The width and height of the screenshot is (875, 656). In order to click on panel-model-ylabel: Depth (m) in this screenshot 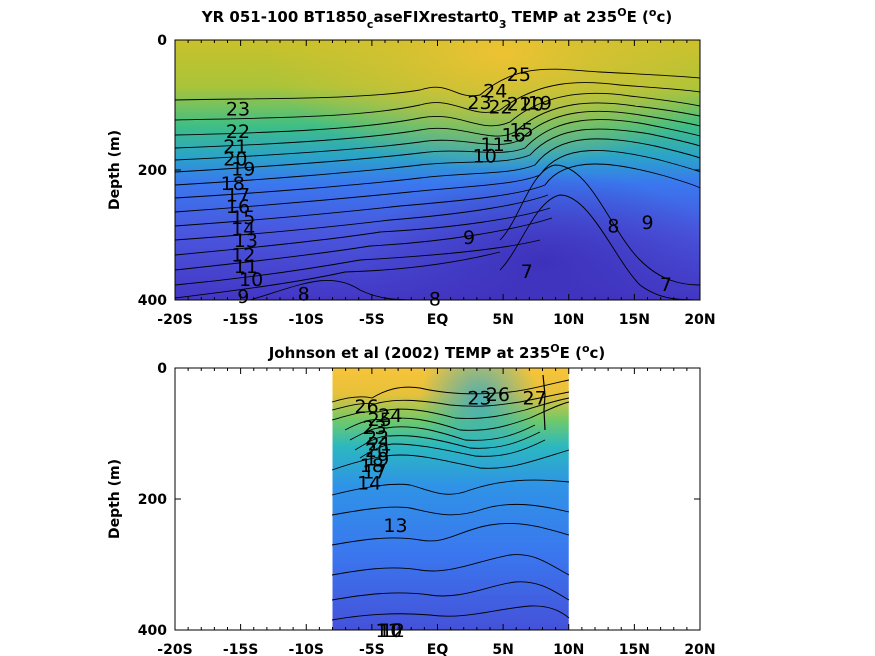, I will do `click(115, 170)`.